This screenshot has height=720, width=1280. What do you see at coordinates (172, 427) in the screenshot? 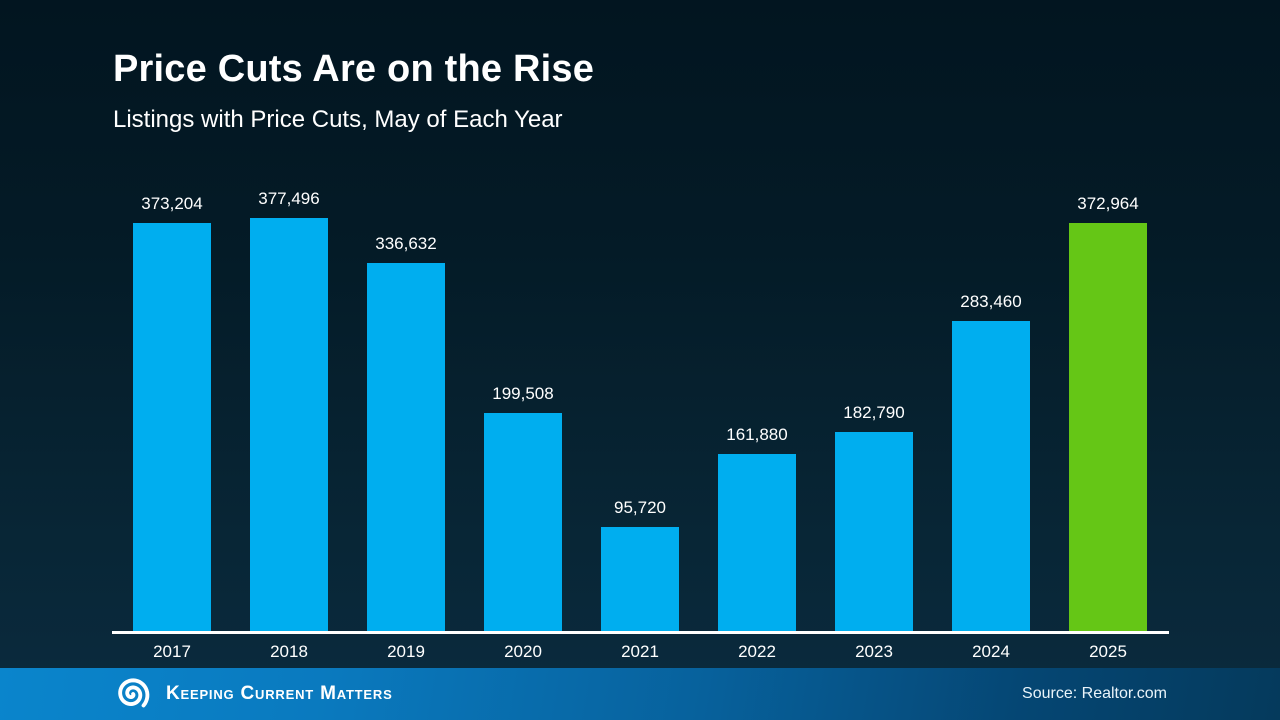
I see `bar-2017` at bounding box center [172, 427].